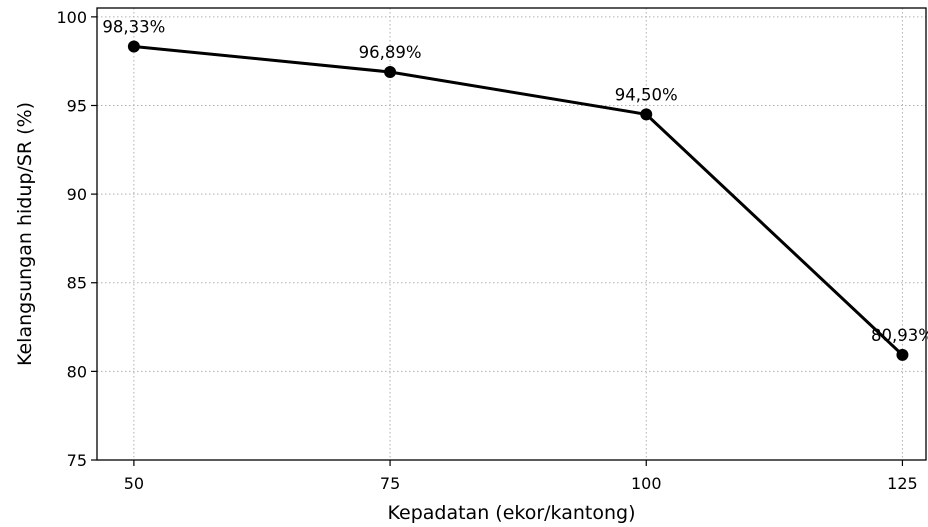 The image size is (928, 527). What do you see at coordinates (390, 483) in the screenshot?
I see `x-tick-label-1: 75` at bounding box center [390, 483].